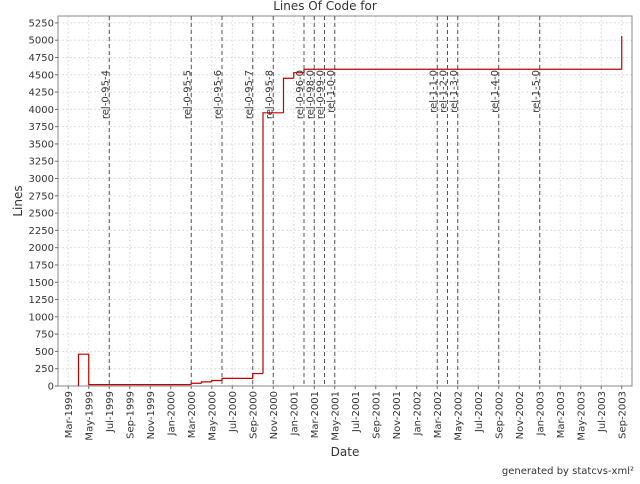 The image size is (640, 484). Describe the element at coordinates (253, 415) in the screenshot. I see `x-tick-label: Sep-2000` at that location.